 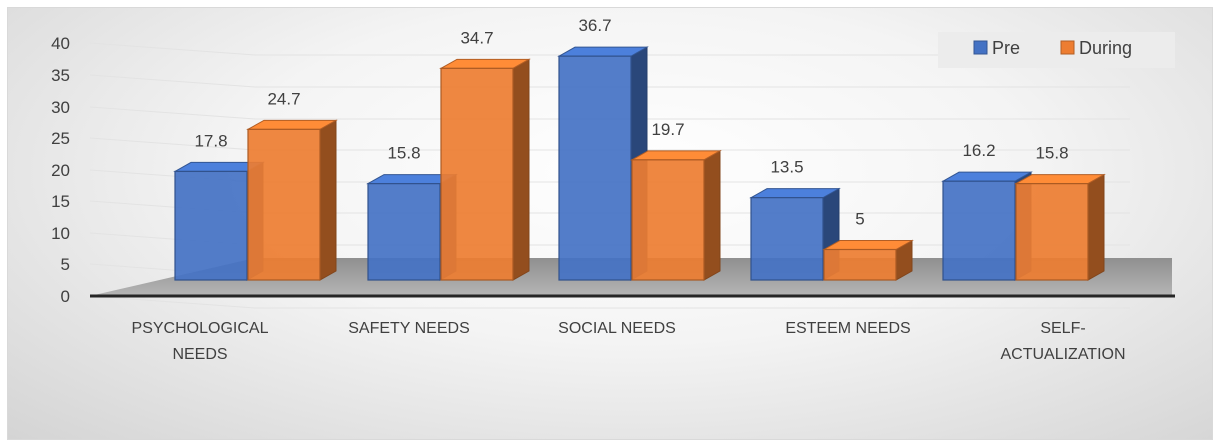 What do you see at coordinates (60, 138) in the screenshot?
I see `y-tick-label: 25` at bounding box center [60, 138].